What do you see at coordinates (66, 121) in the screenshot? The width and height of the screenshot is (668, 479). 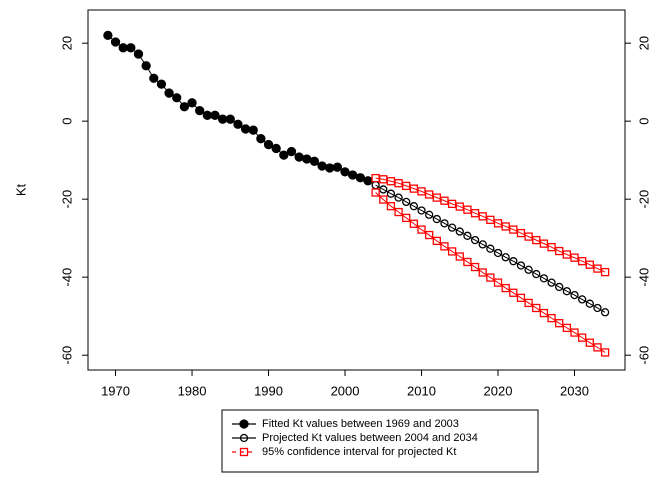 I see `y-tick-label: 0` at bounding box center [66, 121].